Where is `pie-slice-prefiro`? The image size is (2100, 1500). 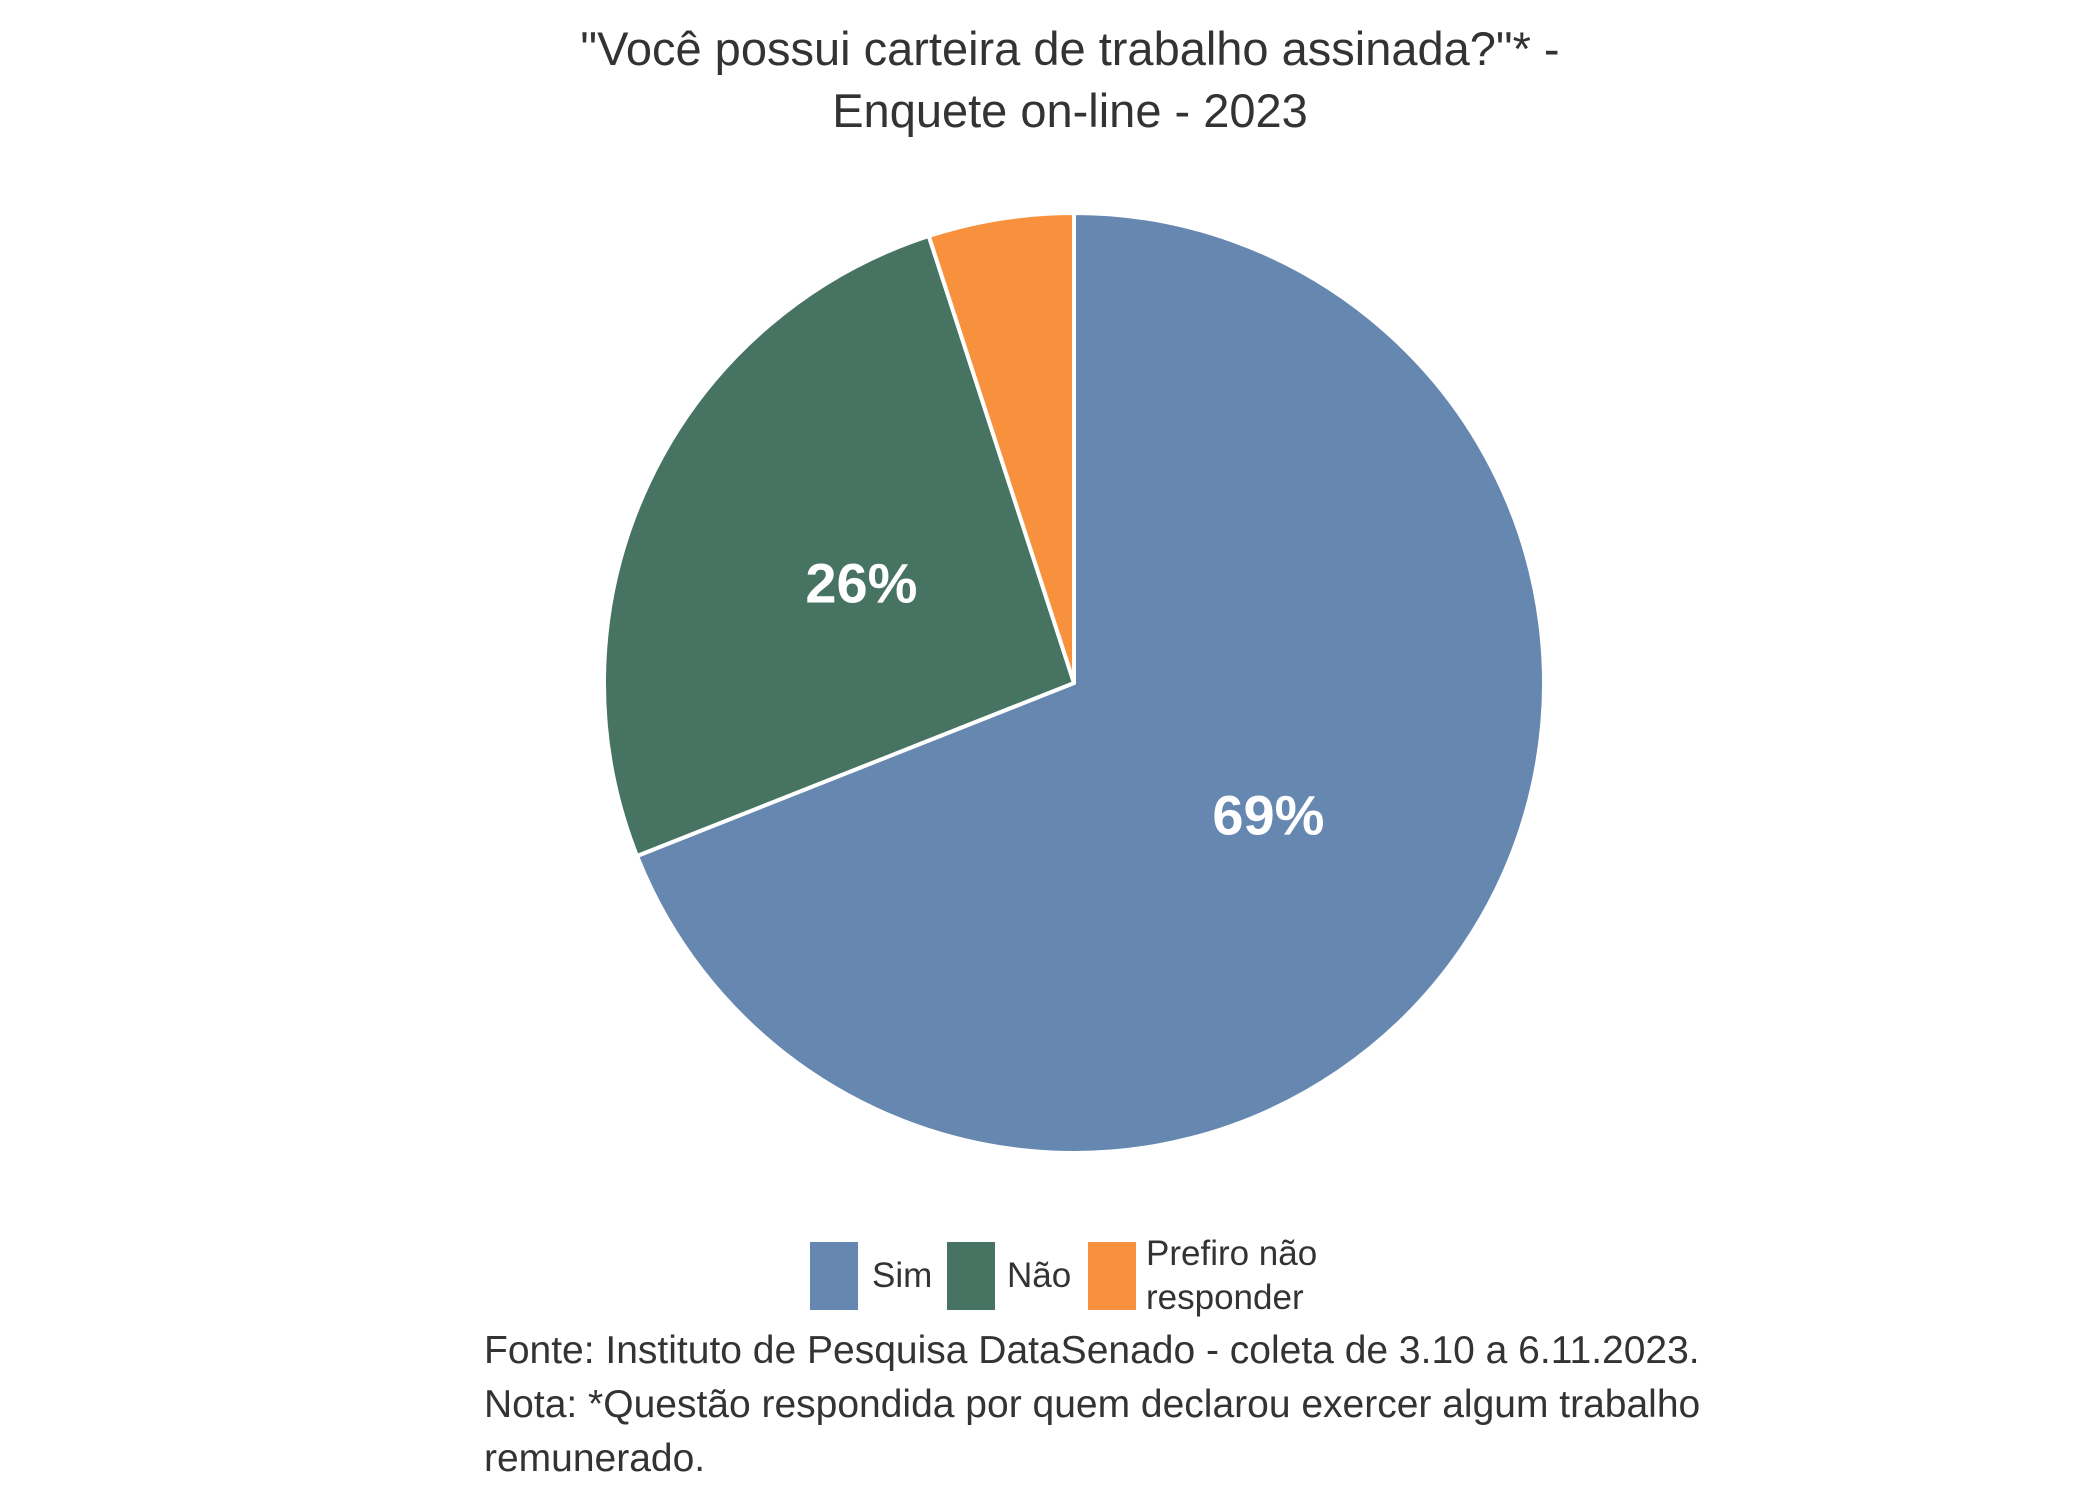 pie-slice-prefiro is located at coordinates (1001, 448).